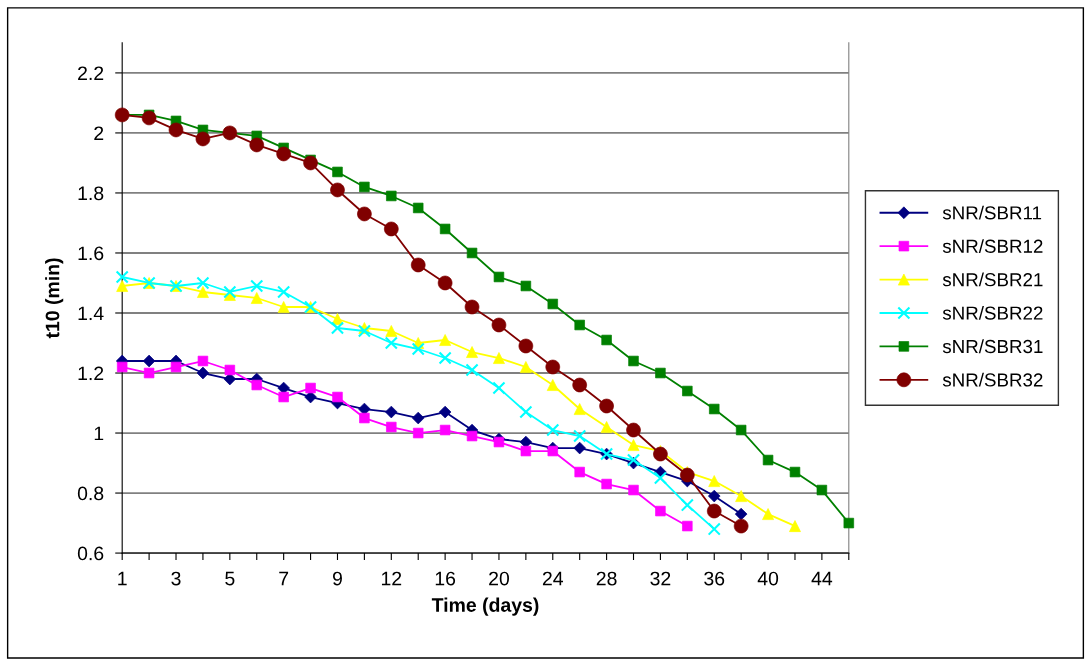 The height and width of the screenshot is (660, 1091). Describe the element at coordinates (992, 246) in the screenshot. I see `legend-label: sNR/SBR12` at that location.